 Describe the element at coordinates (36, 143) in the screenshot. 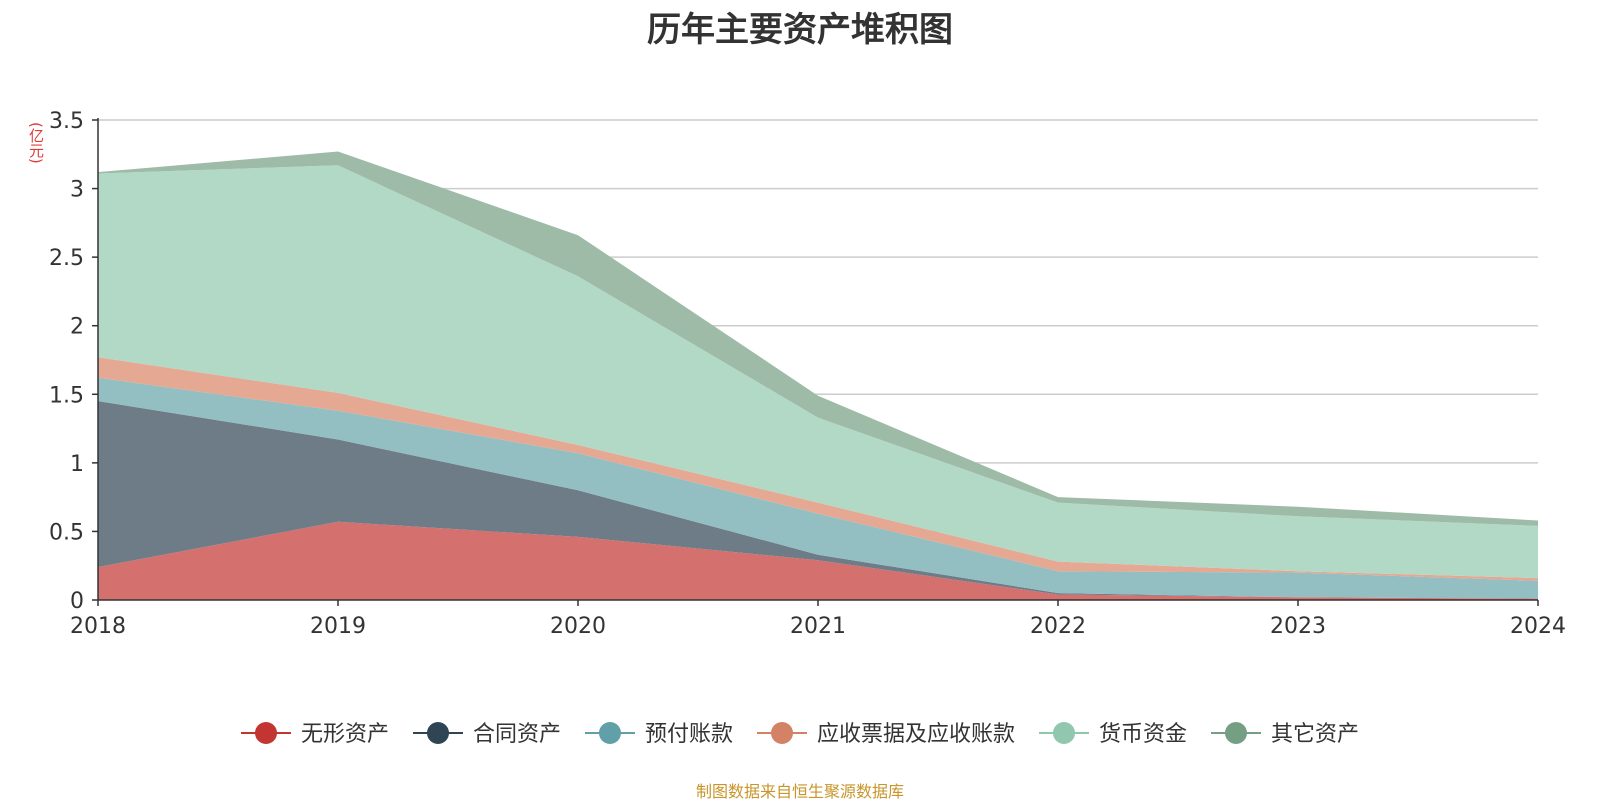

I see `y-axis-unit: (亿元)` at that location.